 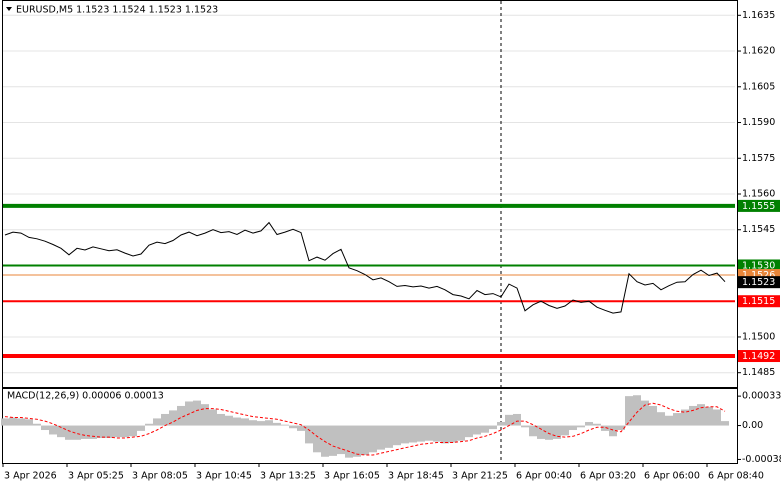 What do you see at coordinates (758, 122) in the screenshot?
I see `y-tick-label: 1.1590` at bounding box center [758, 122].